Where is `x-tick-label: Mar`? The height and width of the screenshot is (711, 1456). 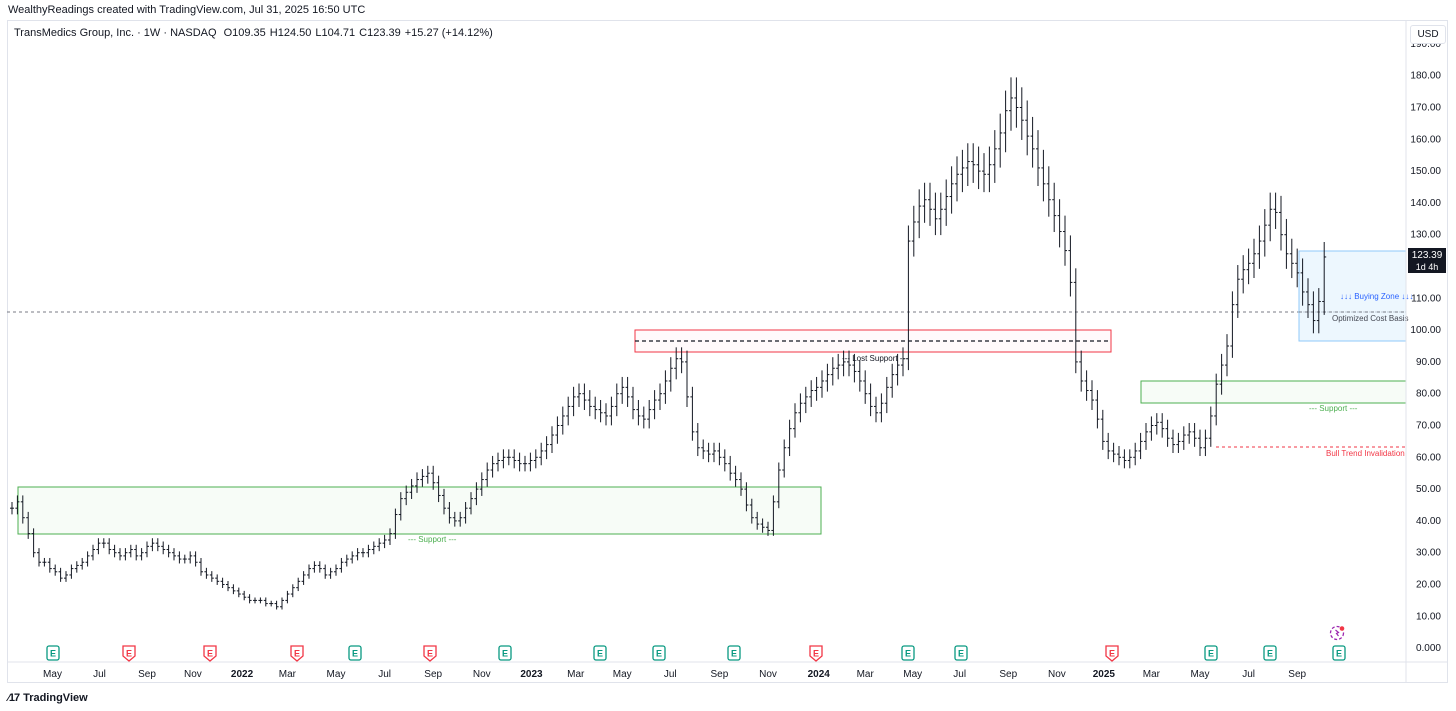
x-tick-label: Mar is located at coordinates (288, 674).